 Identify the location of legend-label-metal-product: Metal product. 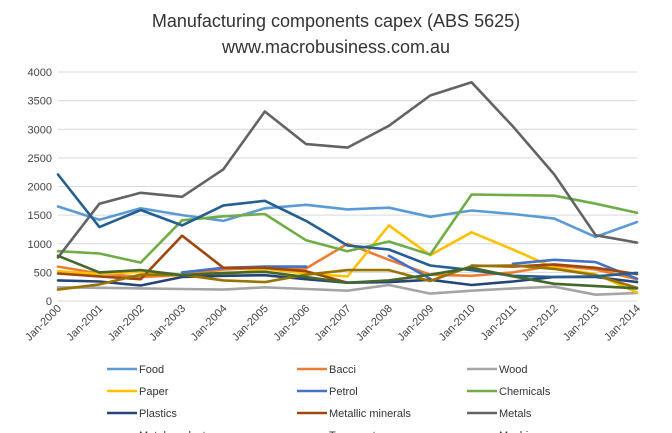
(172, 431).